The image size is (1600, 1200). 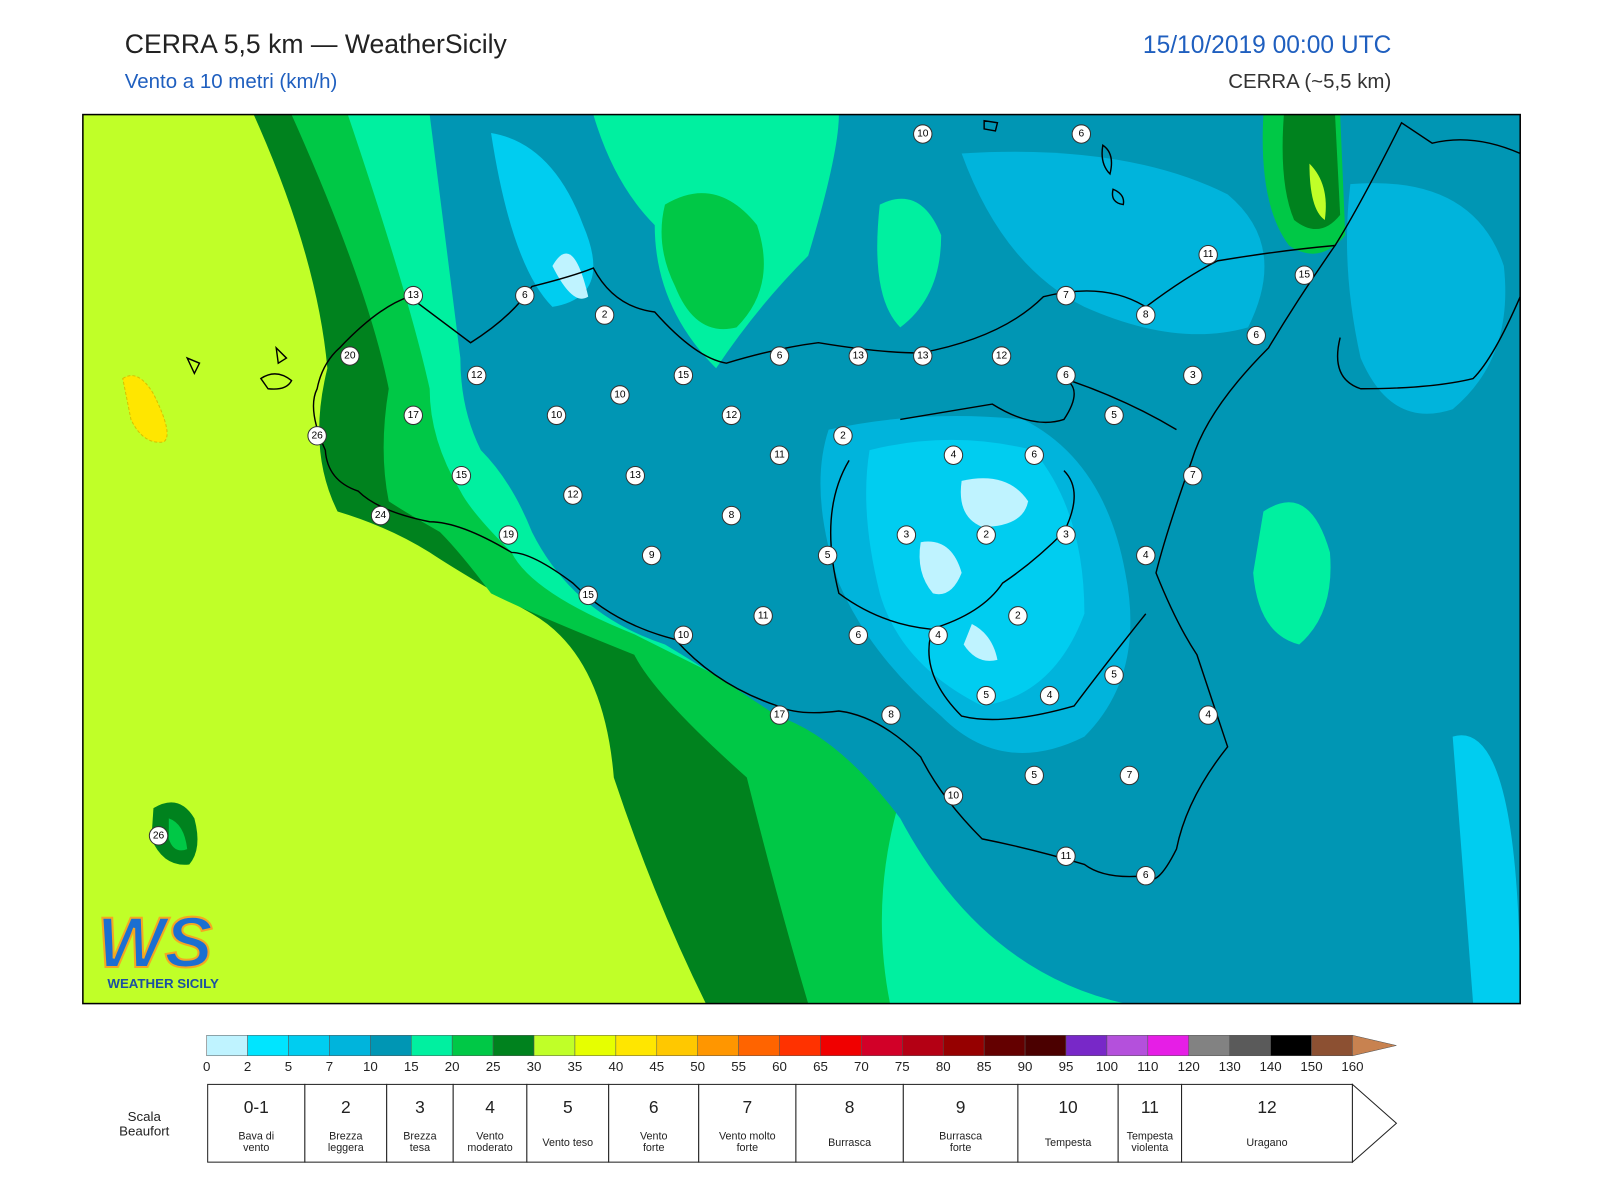 What do you see at coordinates (489, 1137) in the screenshot?
I see `beaufort-label: Vento` at bounding box center [489, 1137].